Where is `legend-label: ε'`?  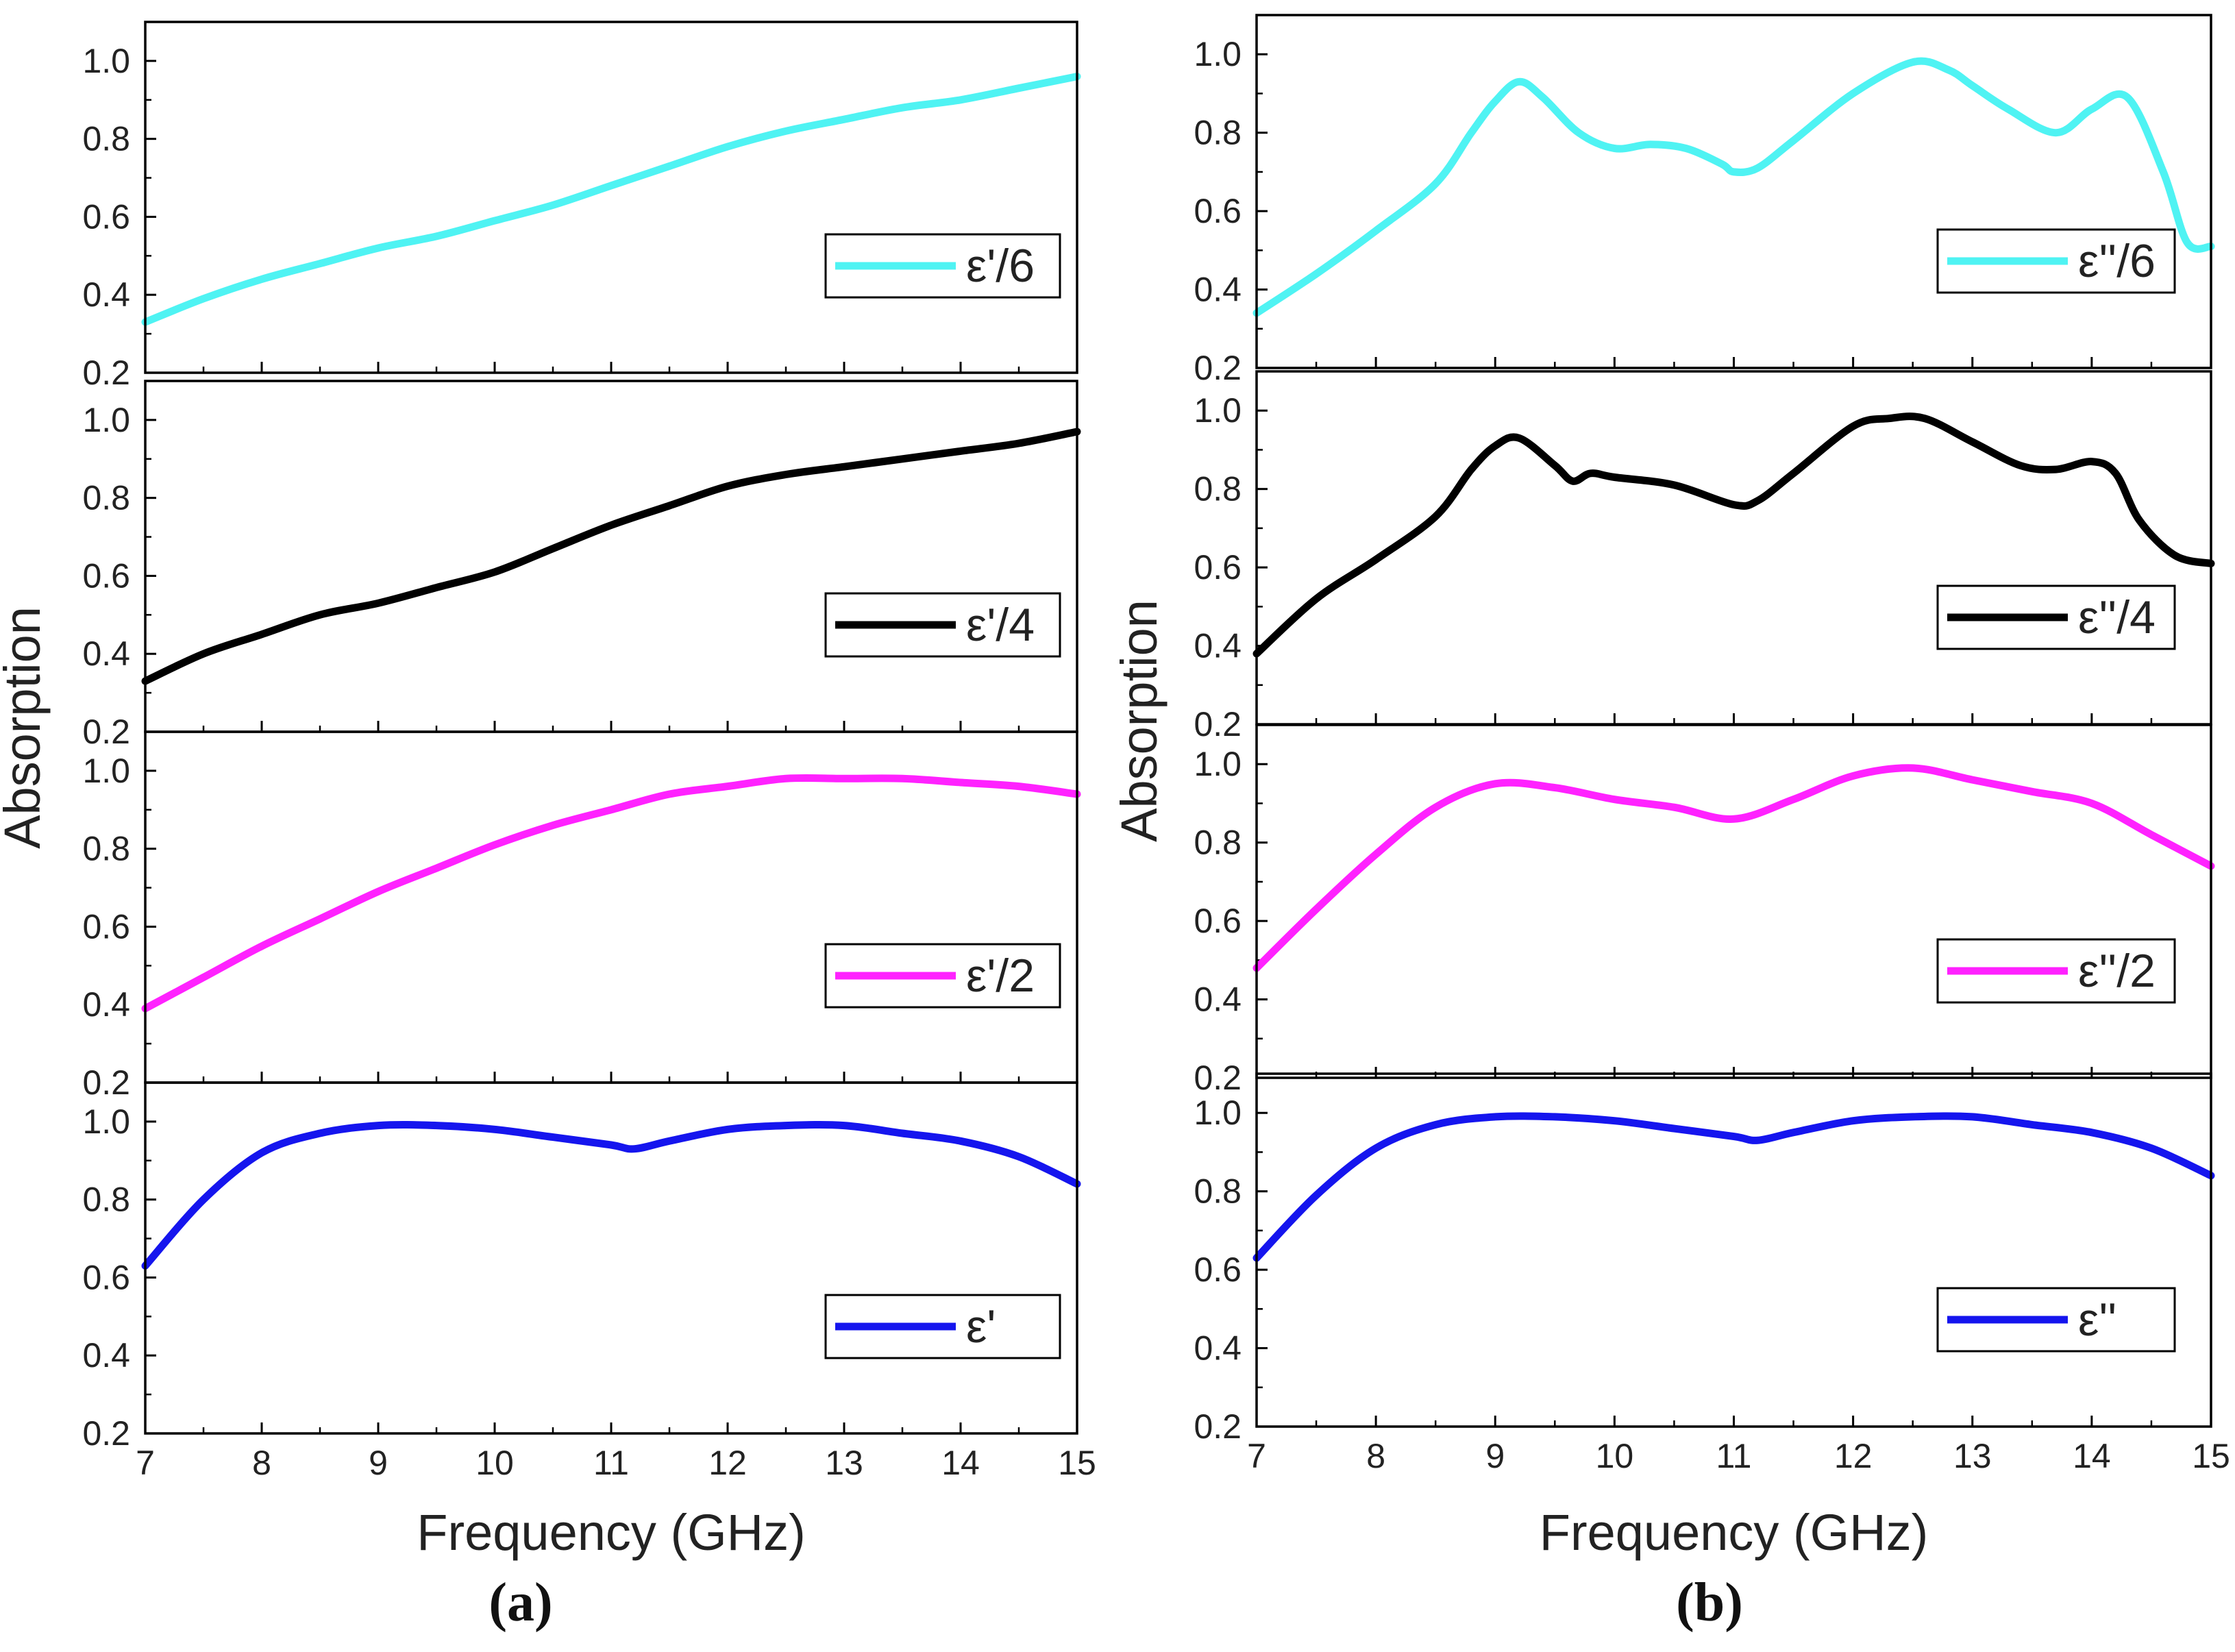 legend-label: ε' is located at coordinates (981, 1326).